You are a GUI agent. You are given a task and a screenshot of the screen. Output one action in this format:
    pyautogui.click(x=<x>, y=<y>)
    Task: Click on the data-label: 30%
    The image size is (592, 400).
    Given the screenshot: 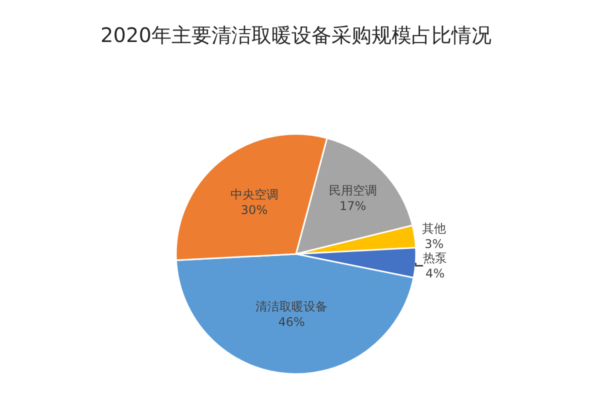 What is the action you would take?
    pyautogui.click(x=254, y=210)
    